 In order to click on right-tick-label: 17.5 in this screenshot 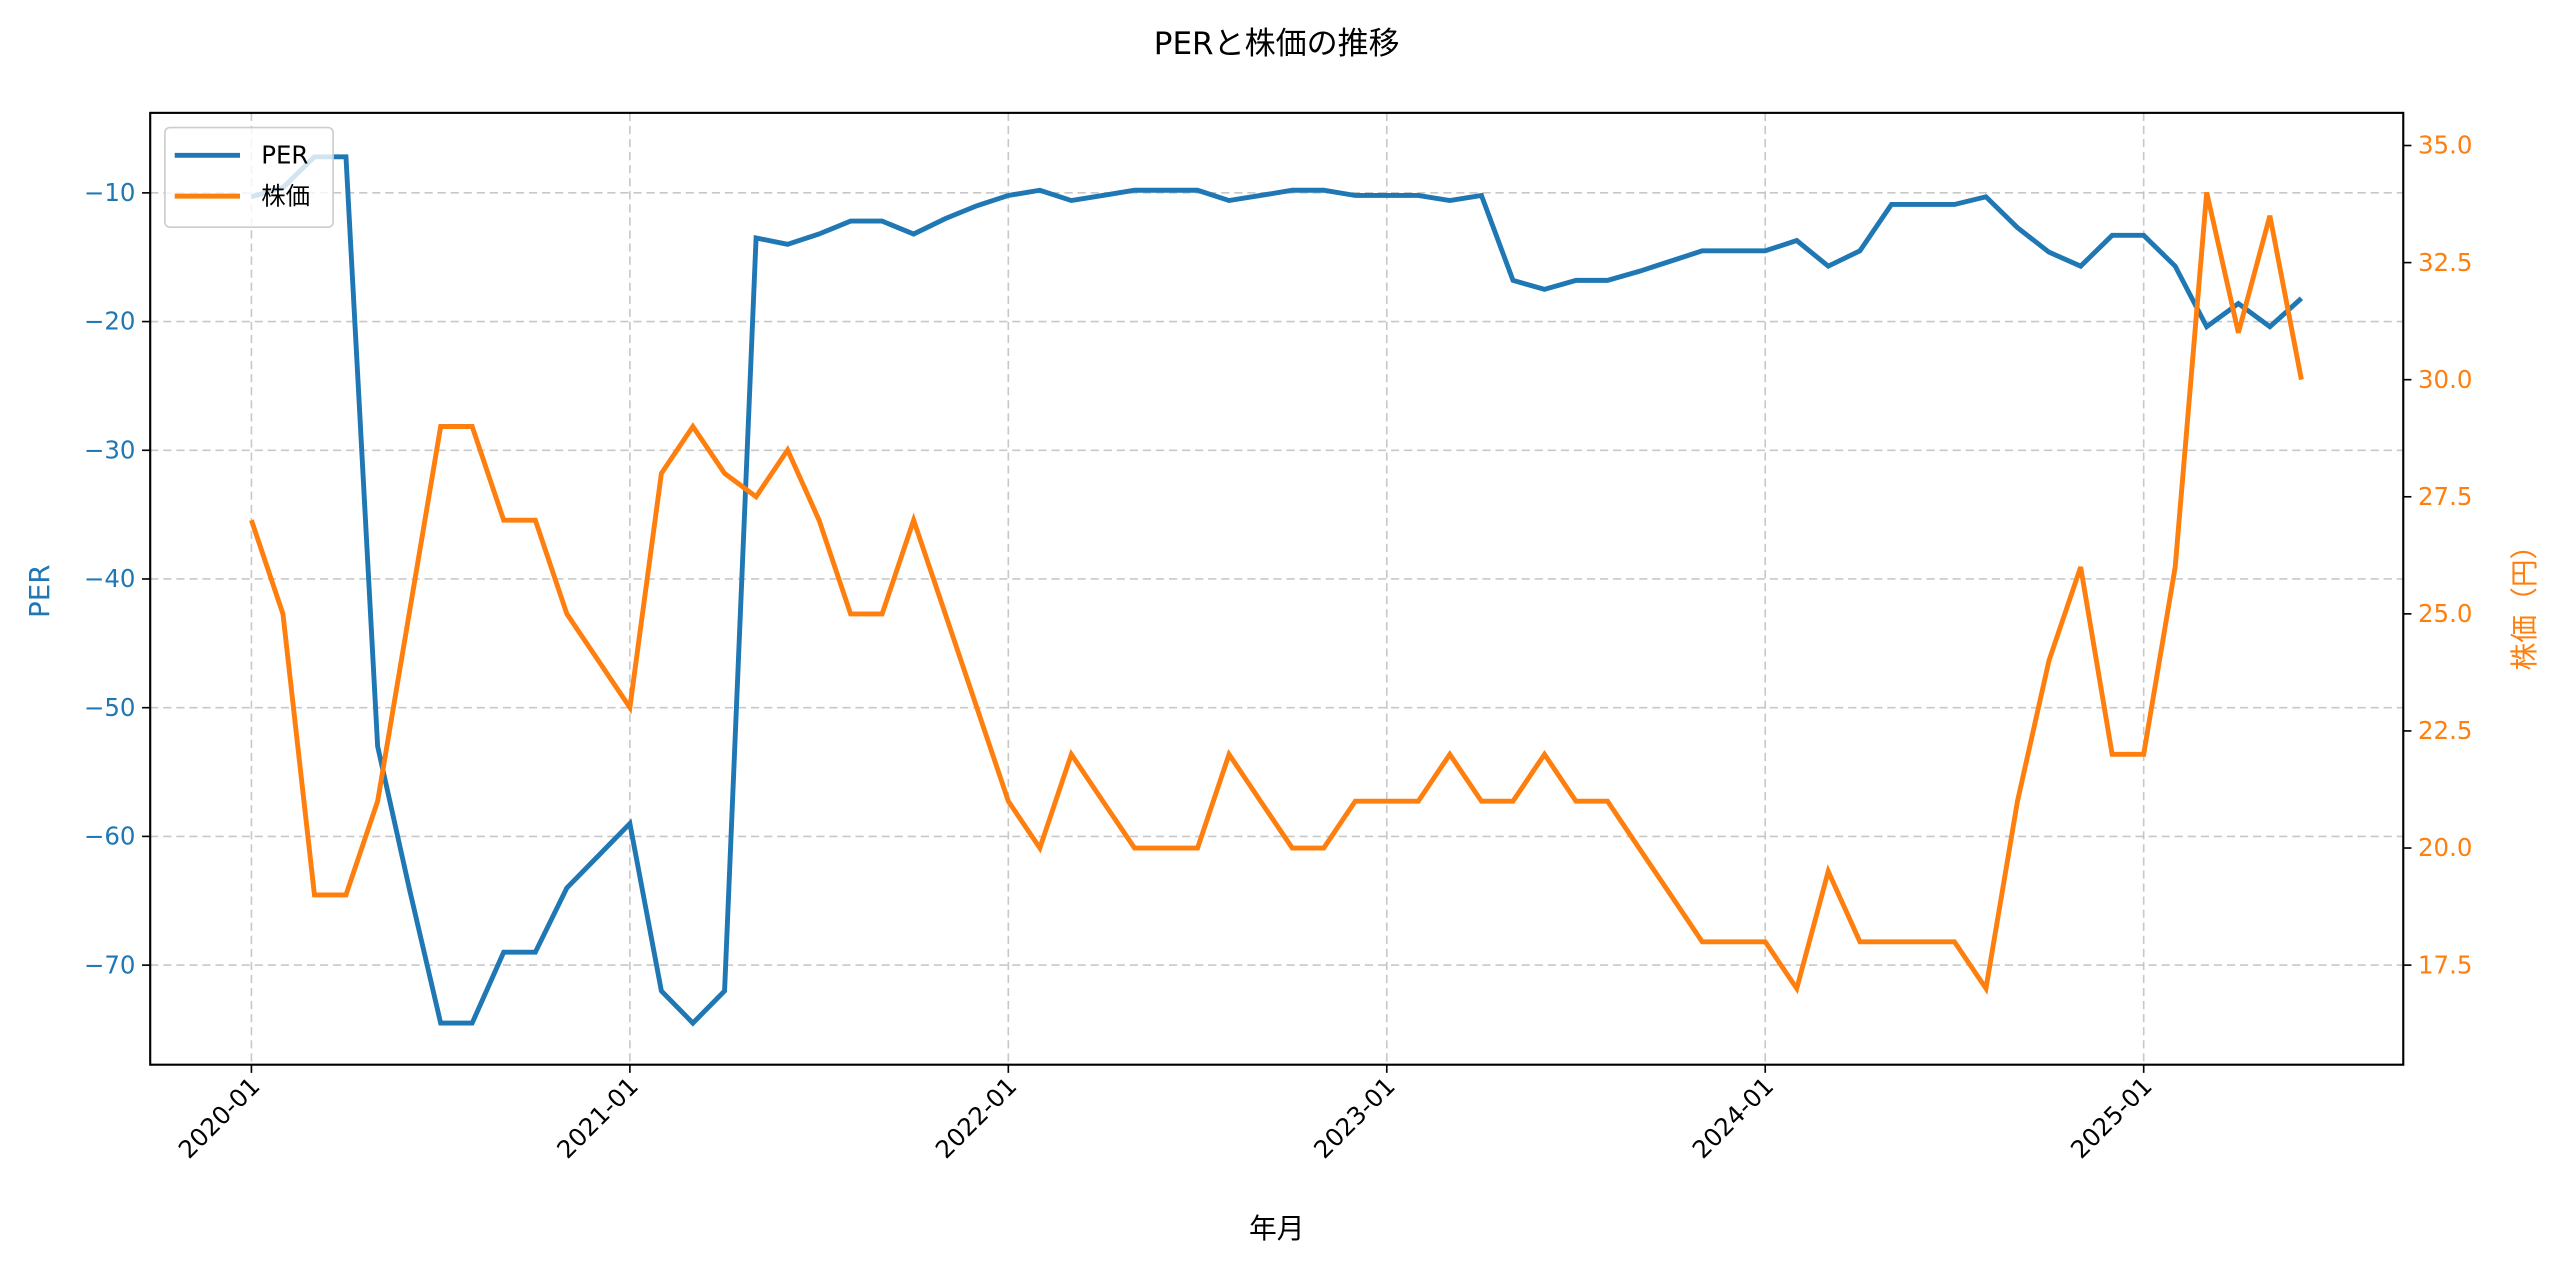, I will do `click(2445, 964)`.